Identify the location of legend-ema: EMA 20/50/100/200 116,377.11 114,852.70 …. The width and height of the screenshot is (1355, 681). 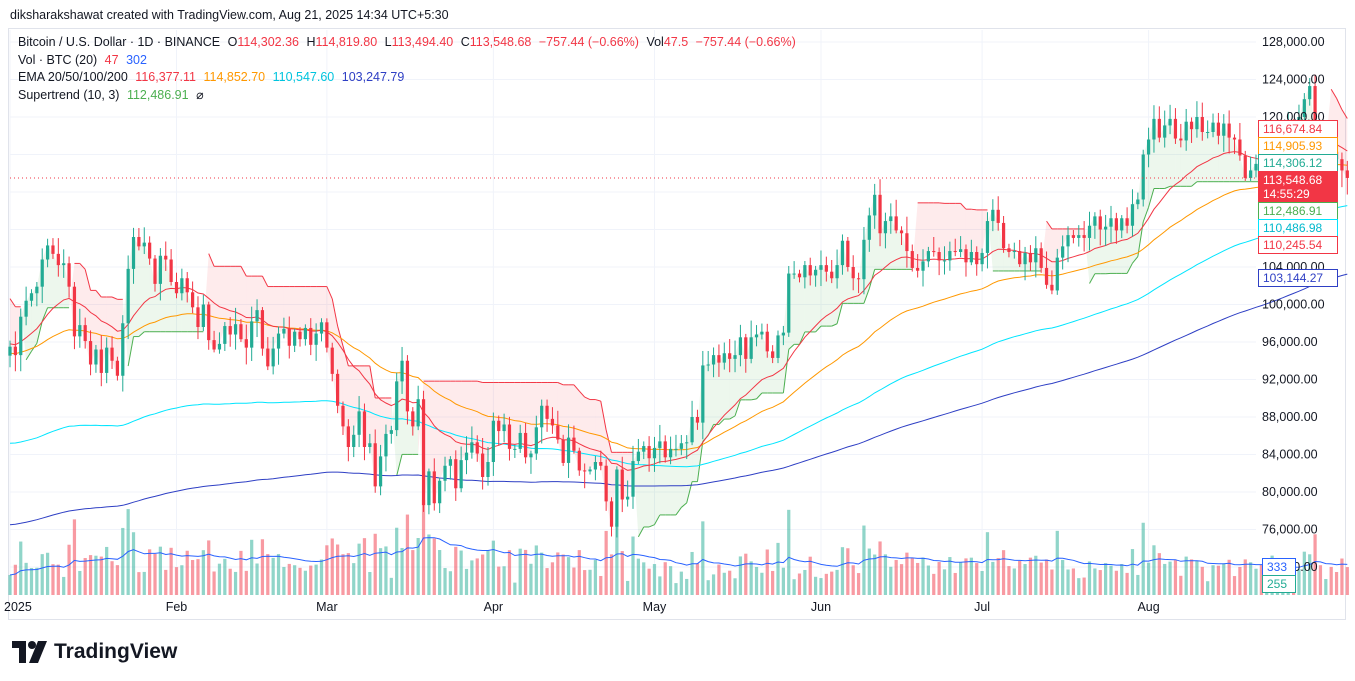
(213, 77).